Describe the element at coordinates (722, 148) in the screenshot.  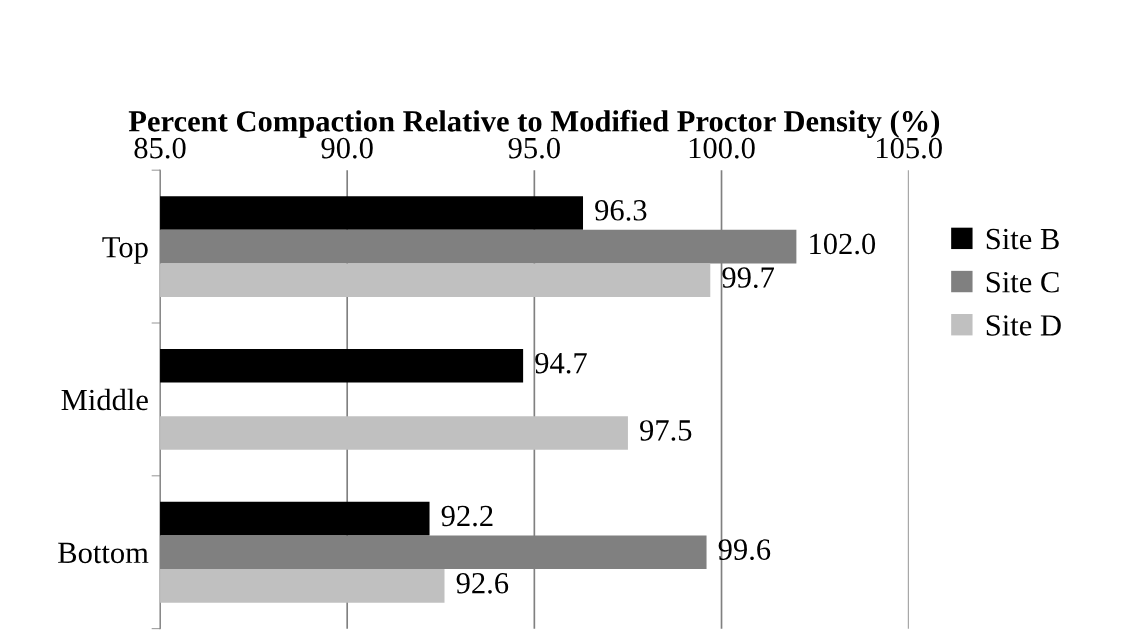
I see `x-tick-label: 100.0` at that location.